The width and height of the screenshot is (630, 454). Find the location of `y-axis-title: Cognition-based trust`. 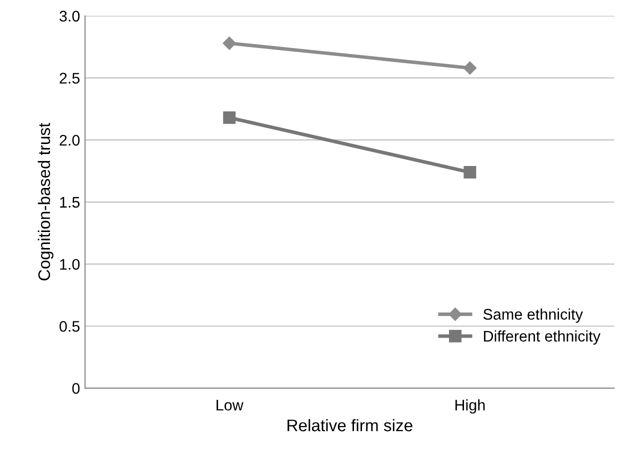

y-axis-title: Cognition-based trust is located at coordinates (46, 201).